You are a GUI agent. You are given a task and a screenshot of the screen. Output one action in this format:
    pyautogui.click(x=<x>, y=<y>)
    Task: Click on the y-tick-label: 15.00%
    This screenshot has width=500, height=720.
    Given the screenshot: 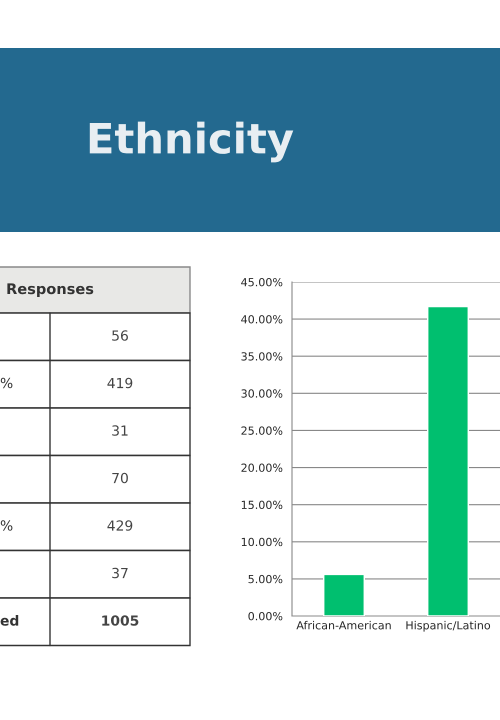 What is the action you would take?
    pyautogui.click(x=262, y=505)
    